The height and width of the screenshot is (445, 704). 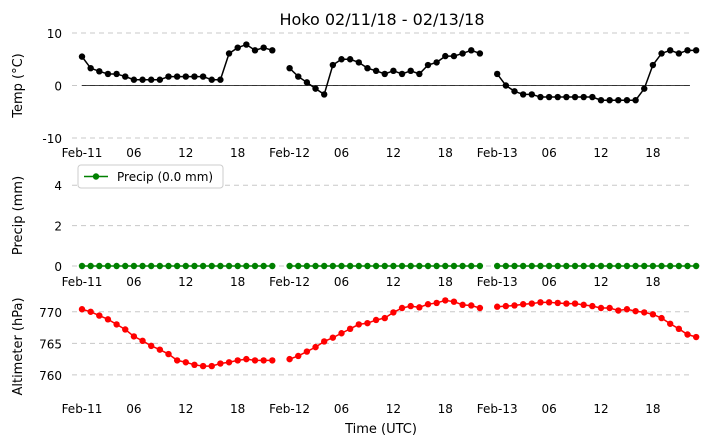 I want to click on y-tick-label: 10, so click(x=54, y=34).